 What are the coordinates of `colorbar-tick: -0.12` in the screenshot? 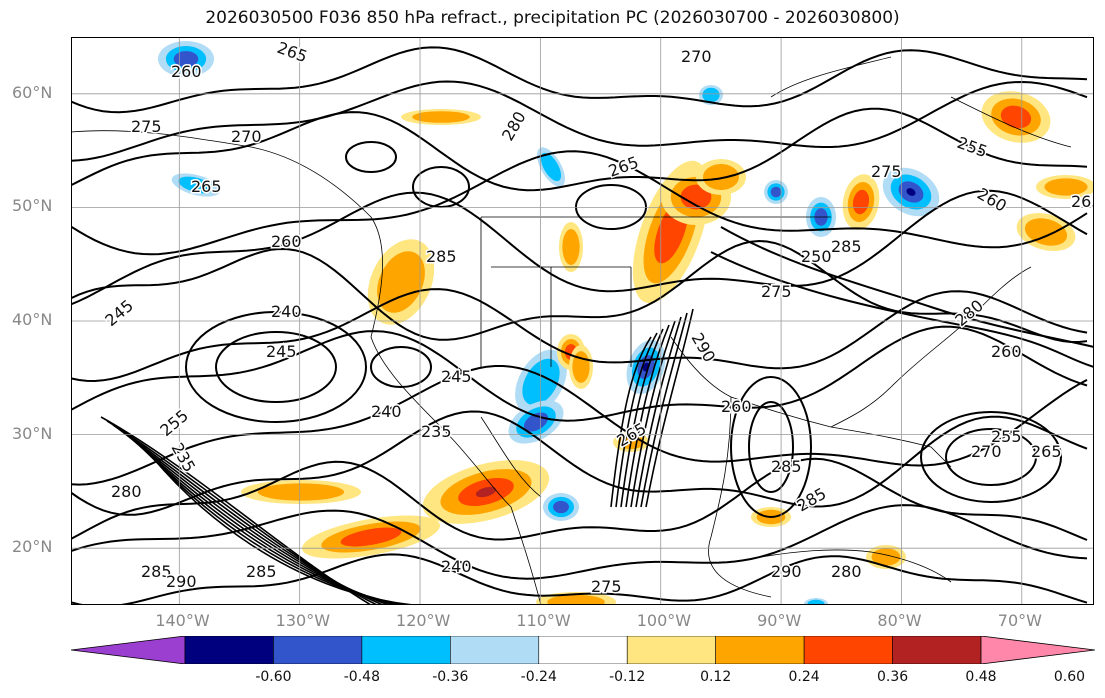 It's located at (627, 677).